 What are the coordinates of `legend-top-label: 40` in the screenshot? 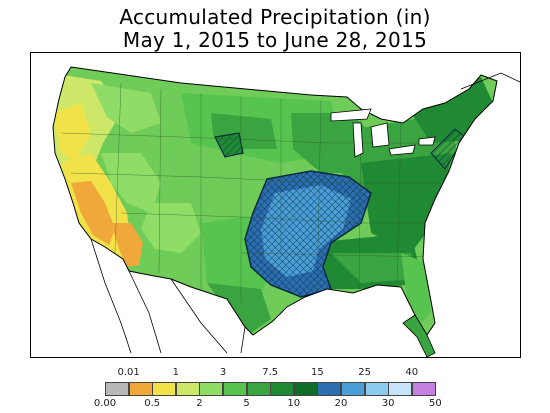 It's located at (412, 372).